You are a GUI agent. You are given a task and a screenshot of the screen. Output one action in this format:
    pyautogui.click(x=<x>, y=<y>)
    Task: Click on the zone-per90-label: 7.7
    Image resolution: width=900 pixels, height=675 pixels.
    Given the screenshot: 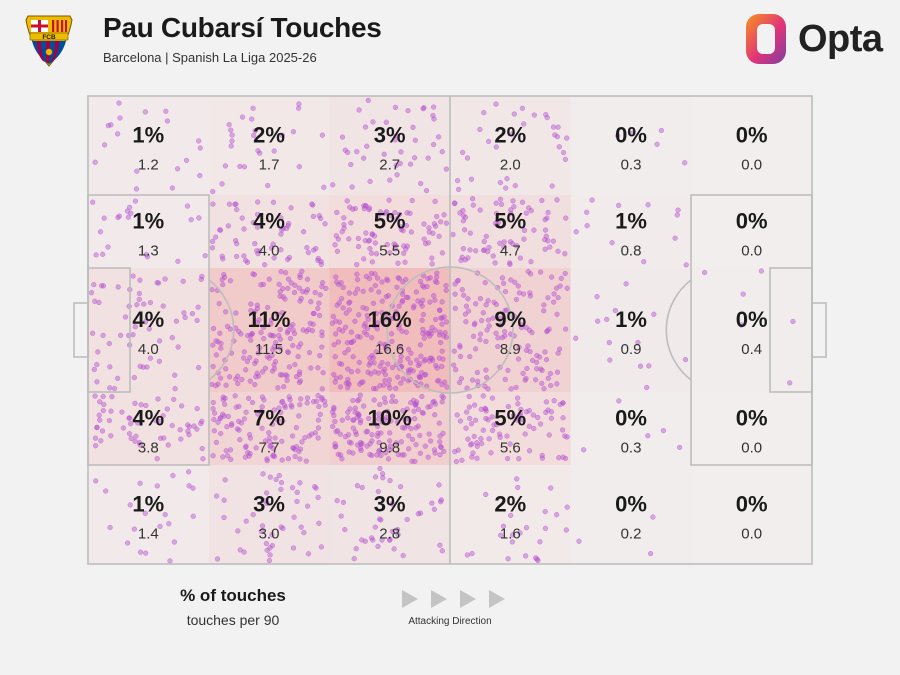 What is the action you would take?
    pyautogui.click(x=269, y=448)
    